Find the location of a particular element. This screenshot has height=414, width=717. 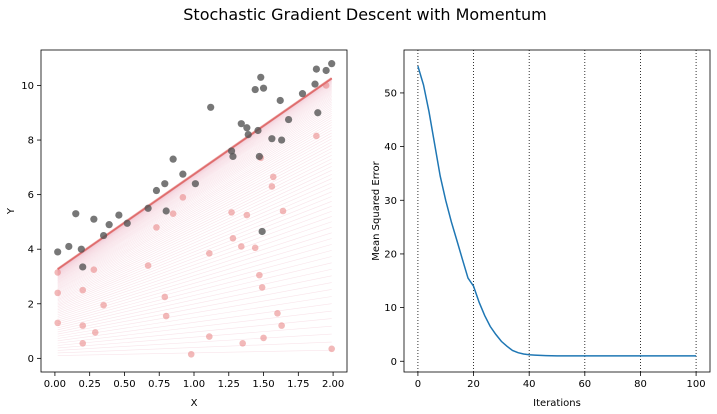

mse-y-tick-label: 20 is located at coordinates (390, 254).